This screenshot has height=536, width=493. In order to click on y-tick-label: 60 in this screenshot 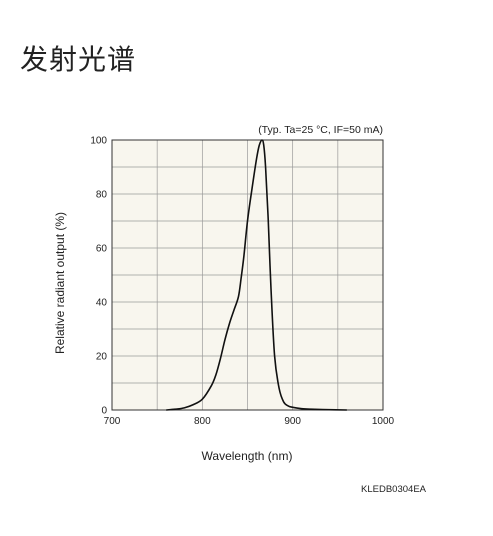, I will do `click(102, 249)`.